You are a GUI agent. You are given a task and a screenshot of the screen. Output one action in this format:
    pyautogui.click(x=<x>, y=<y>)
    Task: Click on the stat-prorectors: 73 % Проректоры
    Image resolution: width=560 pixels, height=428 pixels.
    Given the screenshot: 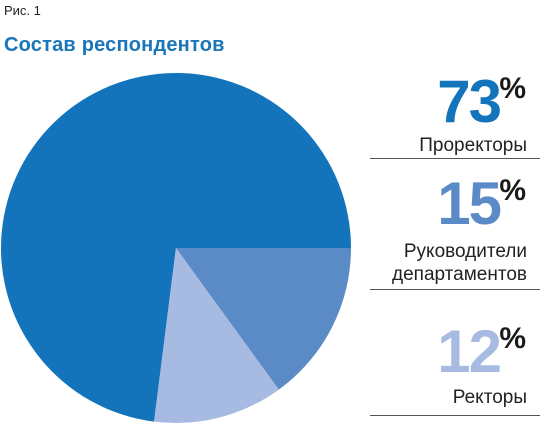 What is the action you would take?
    pyautogui.click(x=455, y=115)
    